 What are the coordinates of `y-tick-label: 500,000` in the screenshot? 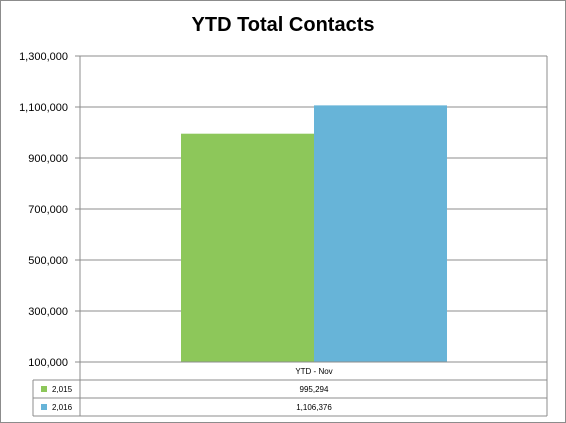 It's located at (48, 261).